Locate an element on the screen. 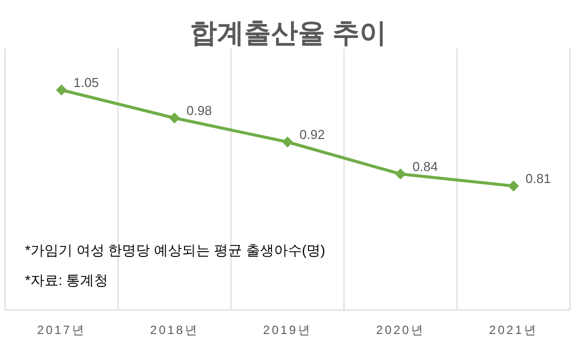  data-label: 0.84 is located at coordinates (425, 166).